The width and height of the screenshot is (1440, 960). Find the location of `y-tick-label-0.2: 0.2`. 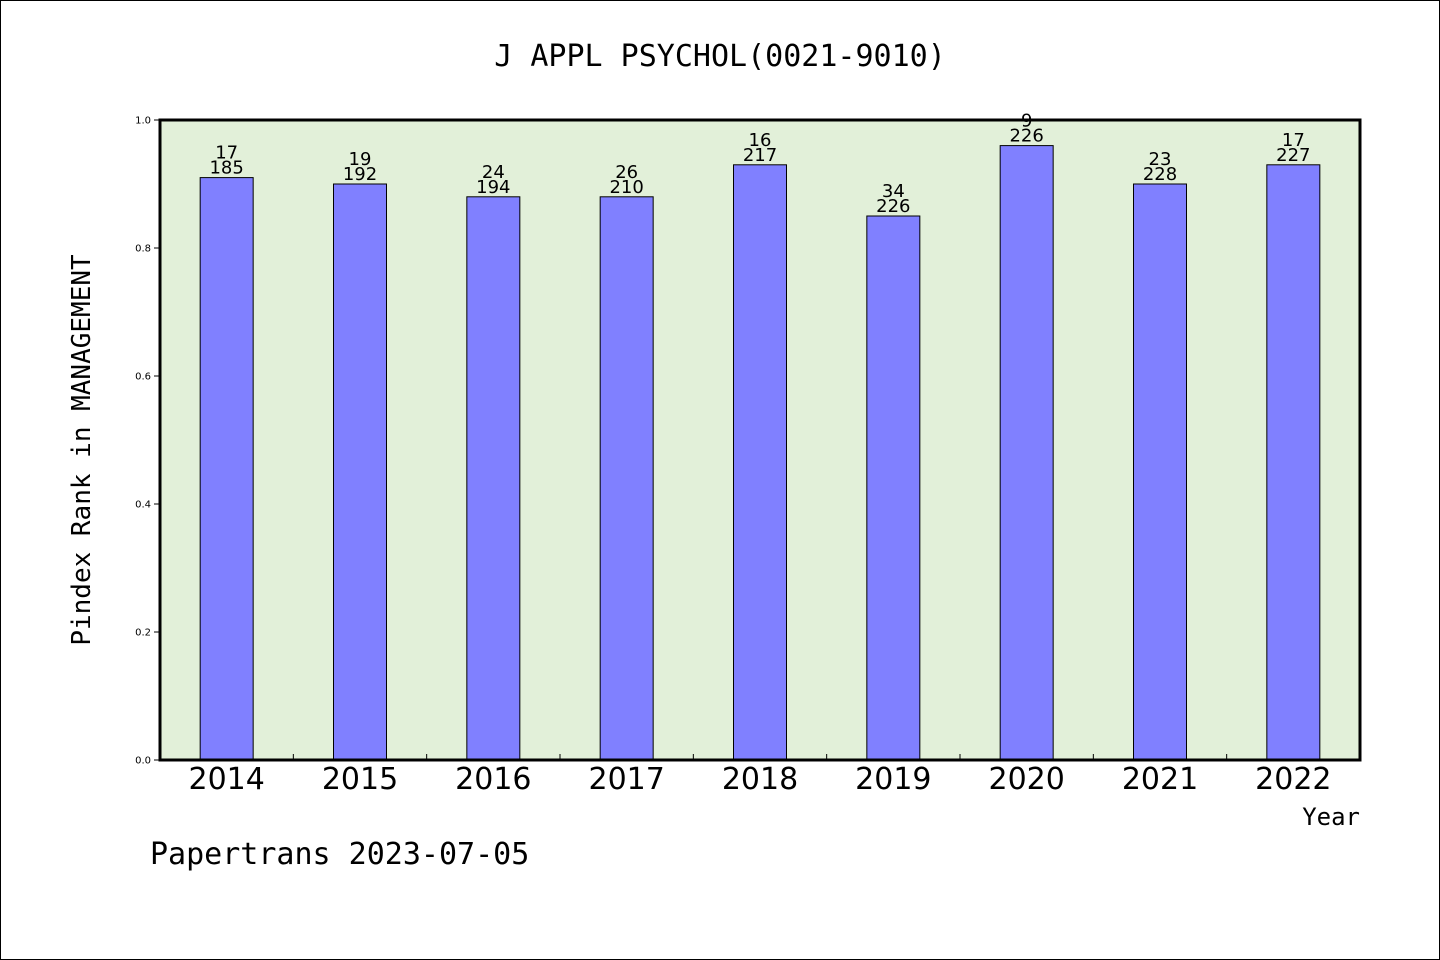

y-tick-label-0.2: 0.2 is located at coordinates (143, 633).